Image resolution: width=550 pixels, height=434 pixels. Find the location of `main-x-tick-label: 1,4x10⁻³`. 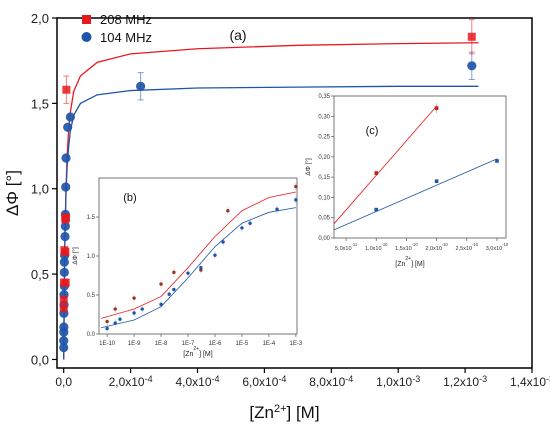

main-x-tick-label: 1,4x10⁻³ is located at coordinates (530, 381).